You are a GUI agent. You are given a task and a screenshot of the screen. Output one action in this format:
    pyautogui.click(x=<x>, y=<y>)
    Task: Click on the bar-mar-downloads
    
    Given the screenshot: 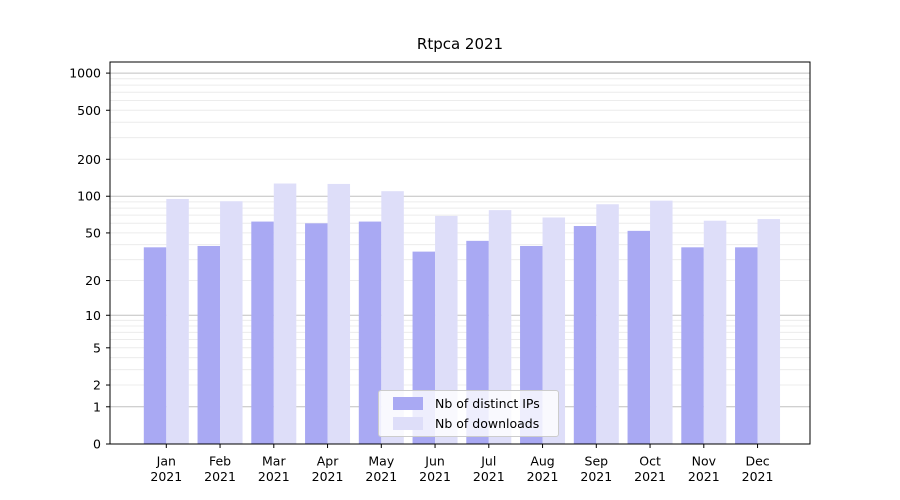 What is the action you would take?
    pyautogui.click(x=285, y=313)
    